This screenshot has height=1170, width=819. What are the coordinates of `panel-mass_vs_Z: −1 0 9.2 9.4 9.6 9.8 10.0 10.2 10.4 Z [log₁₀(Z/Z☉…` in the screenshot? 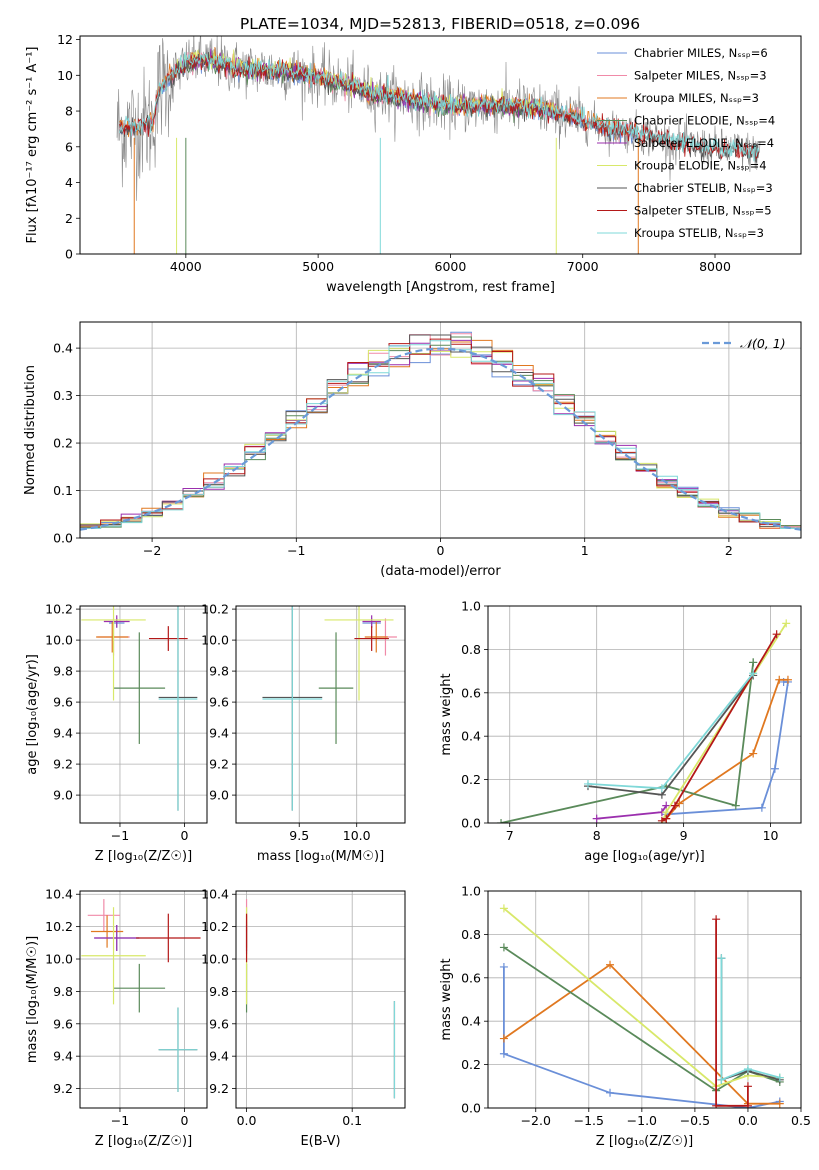 It's located at (116, 1018).